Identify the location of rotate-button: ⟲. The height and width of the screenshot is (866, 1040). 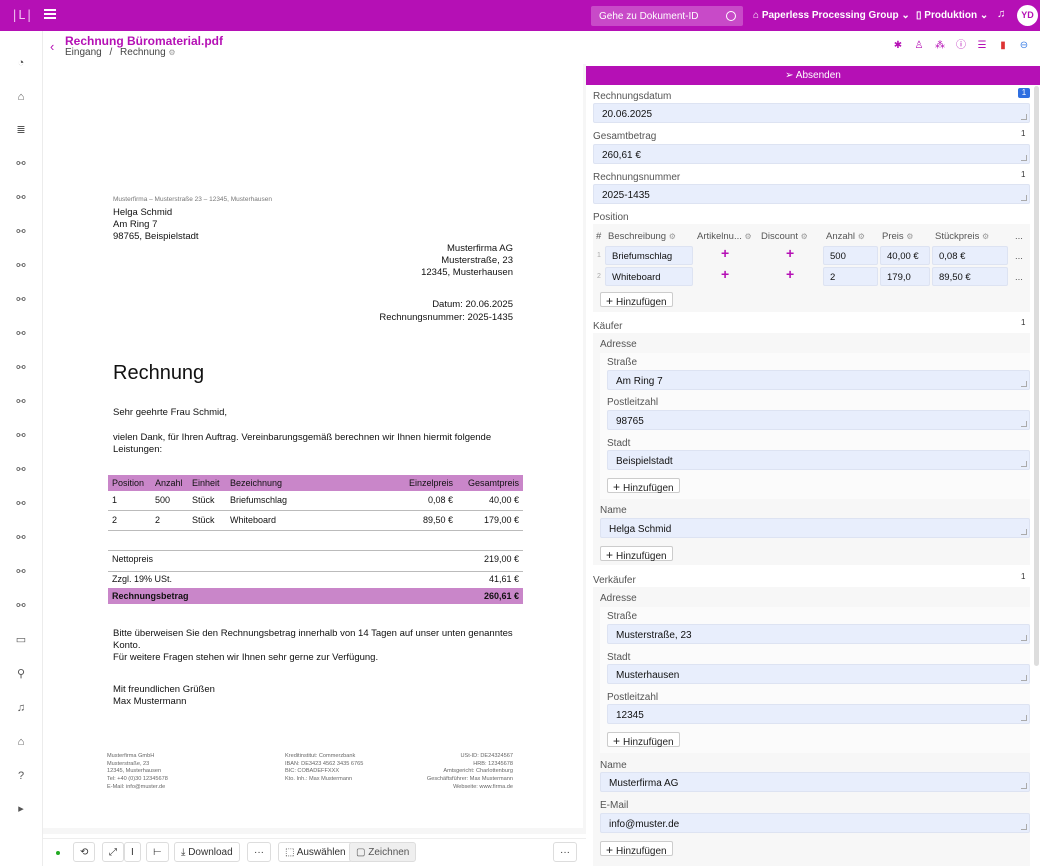
(84, 852).